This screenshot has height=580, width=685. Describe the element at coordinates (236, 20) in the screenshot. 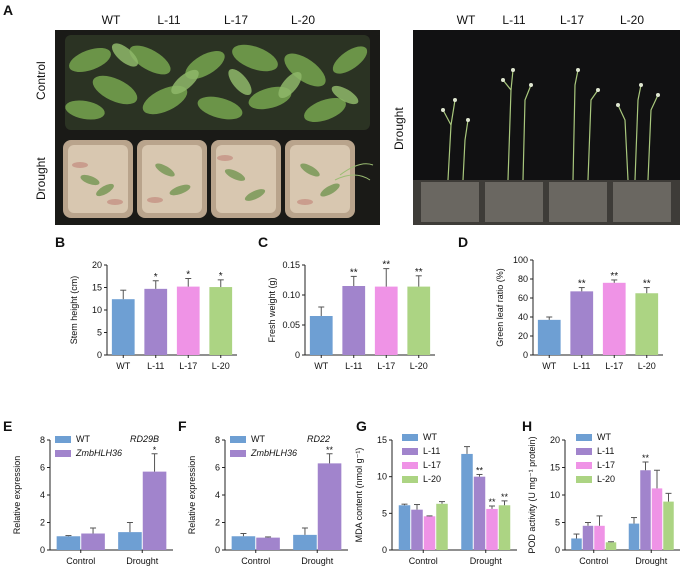

I see `col-label-l17: L-17` at that location.